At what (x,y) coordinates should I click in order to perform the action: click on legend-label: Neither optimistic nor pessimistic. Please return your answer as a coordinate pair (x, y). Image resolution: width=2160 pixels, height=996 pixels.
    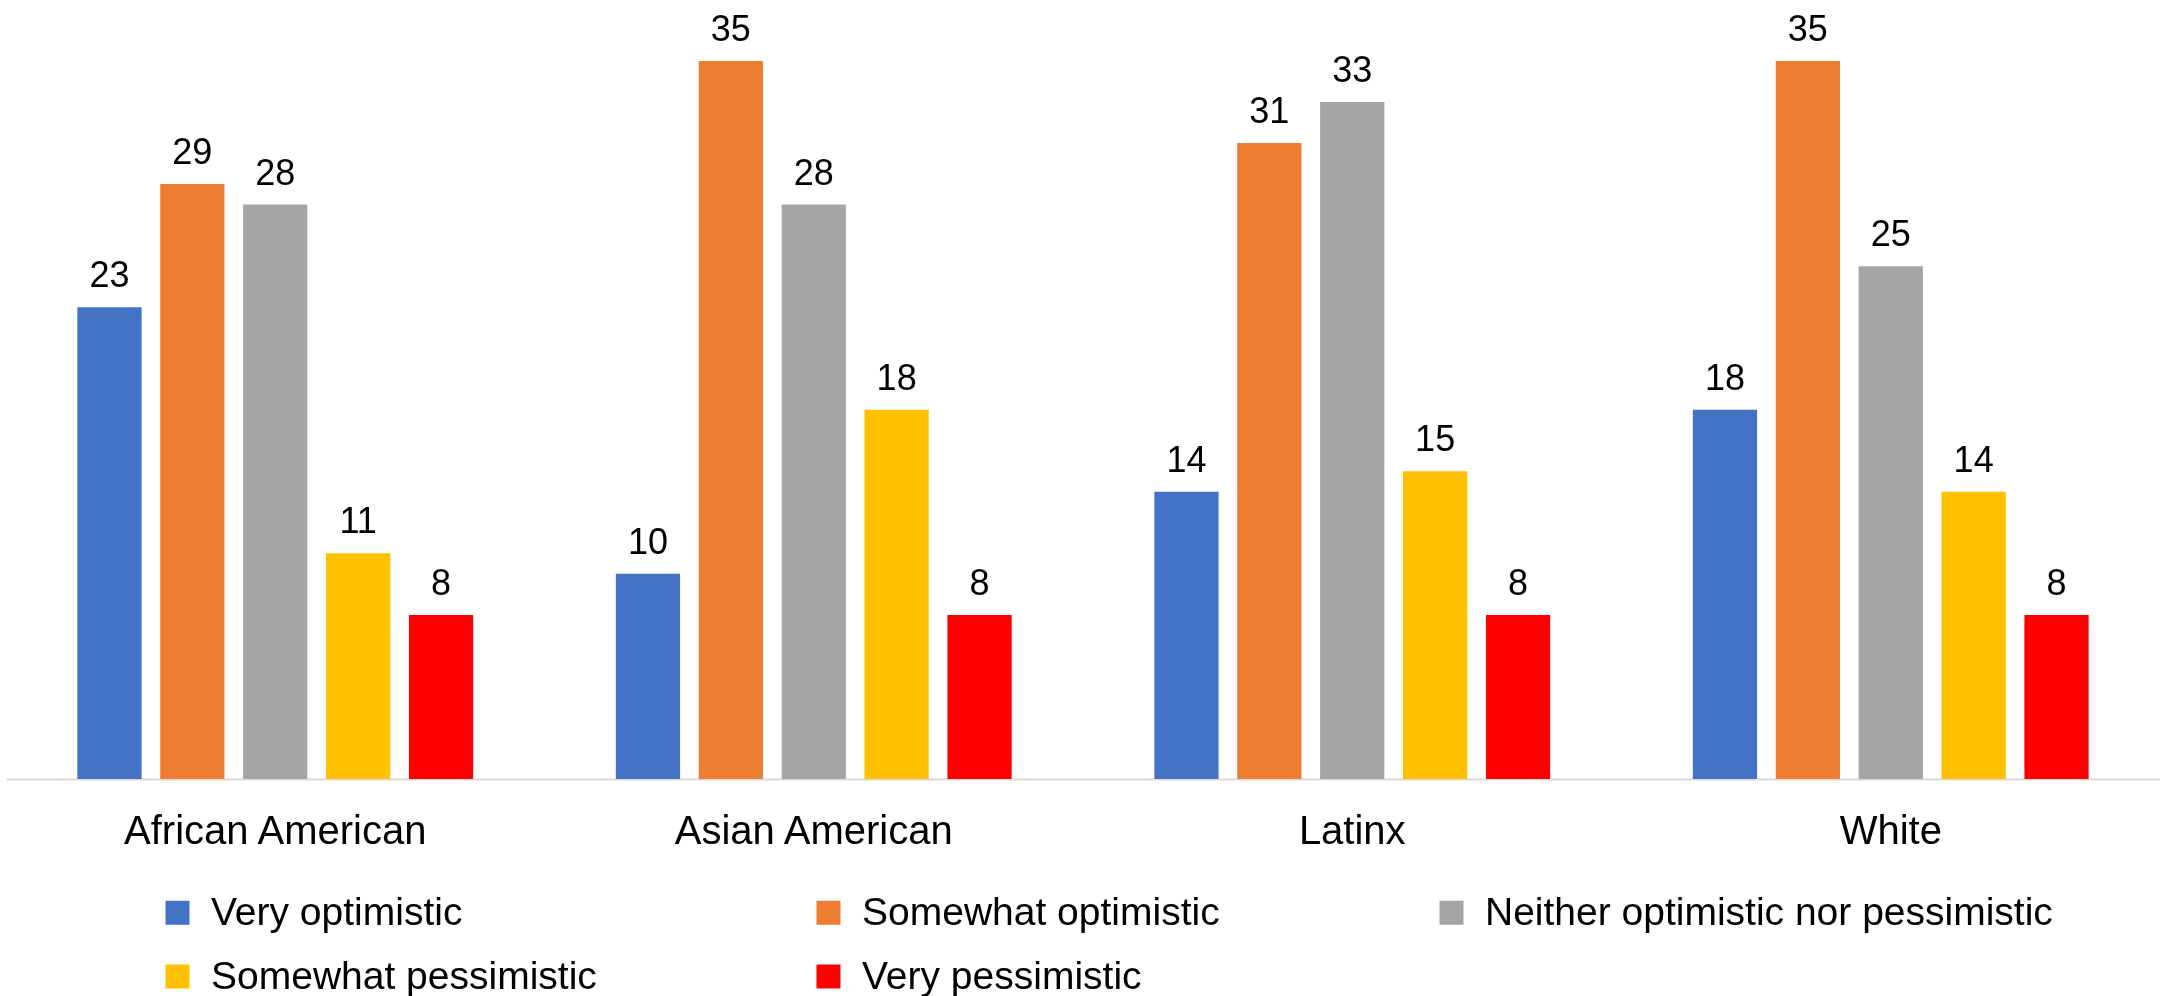
    Looking at the image, I should click on (1769, 911).